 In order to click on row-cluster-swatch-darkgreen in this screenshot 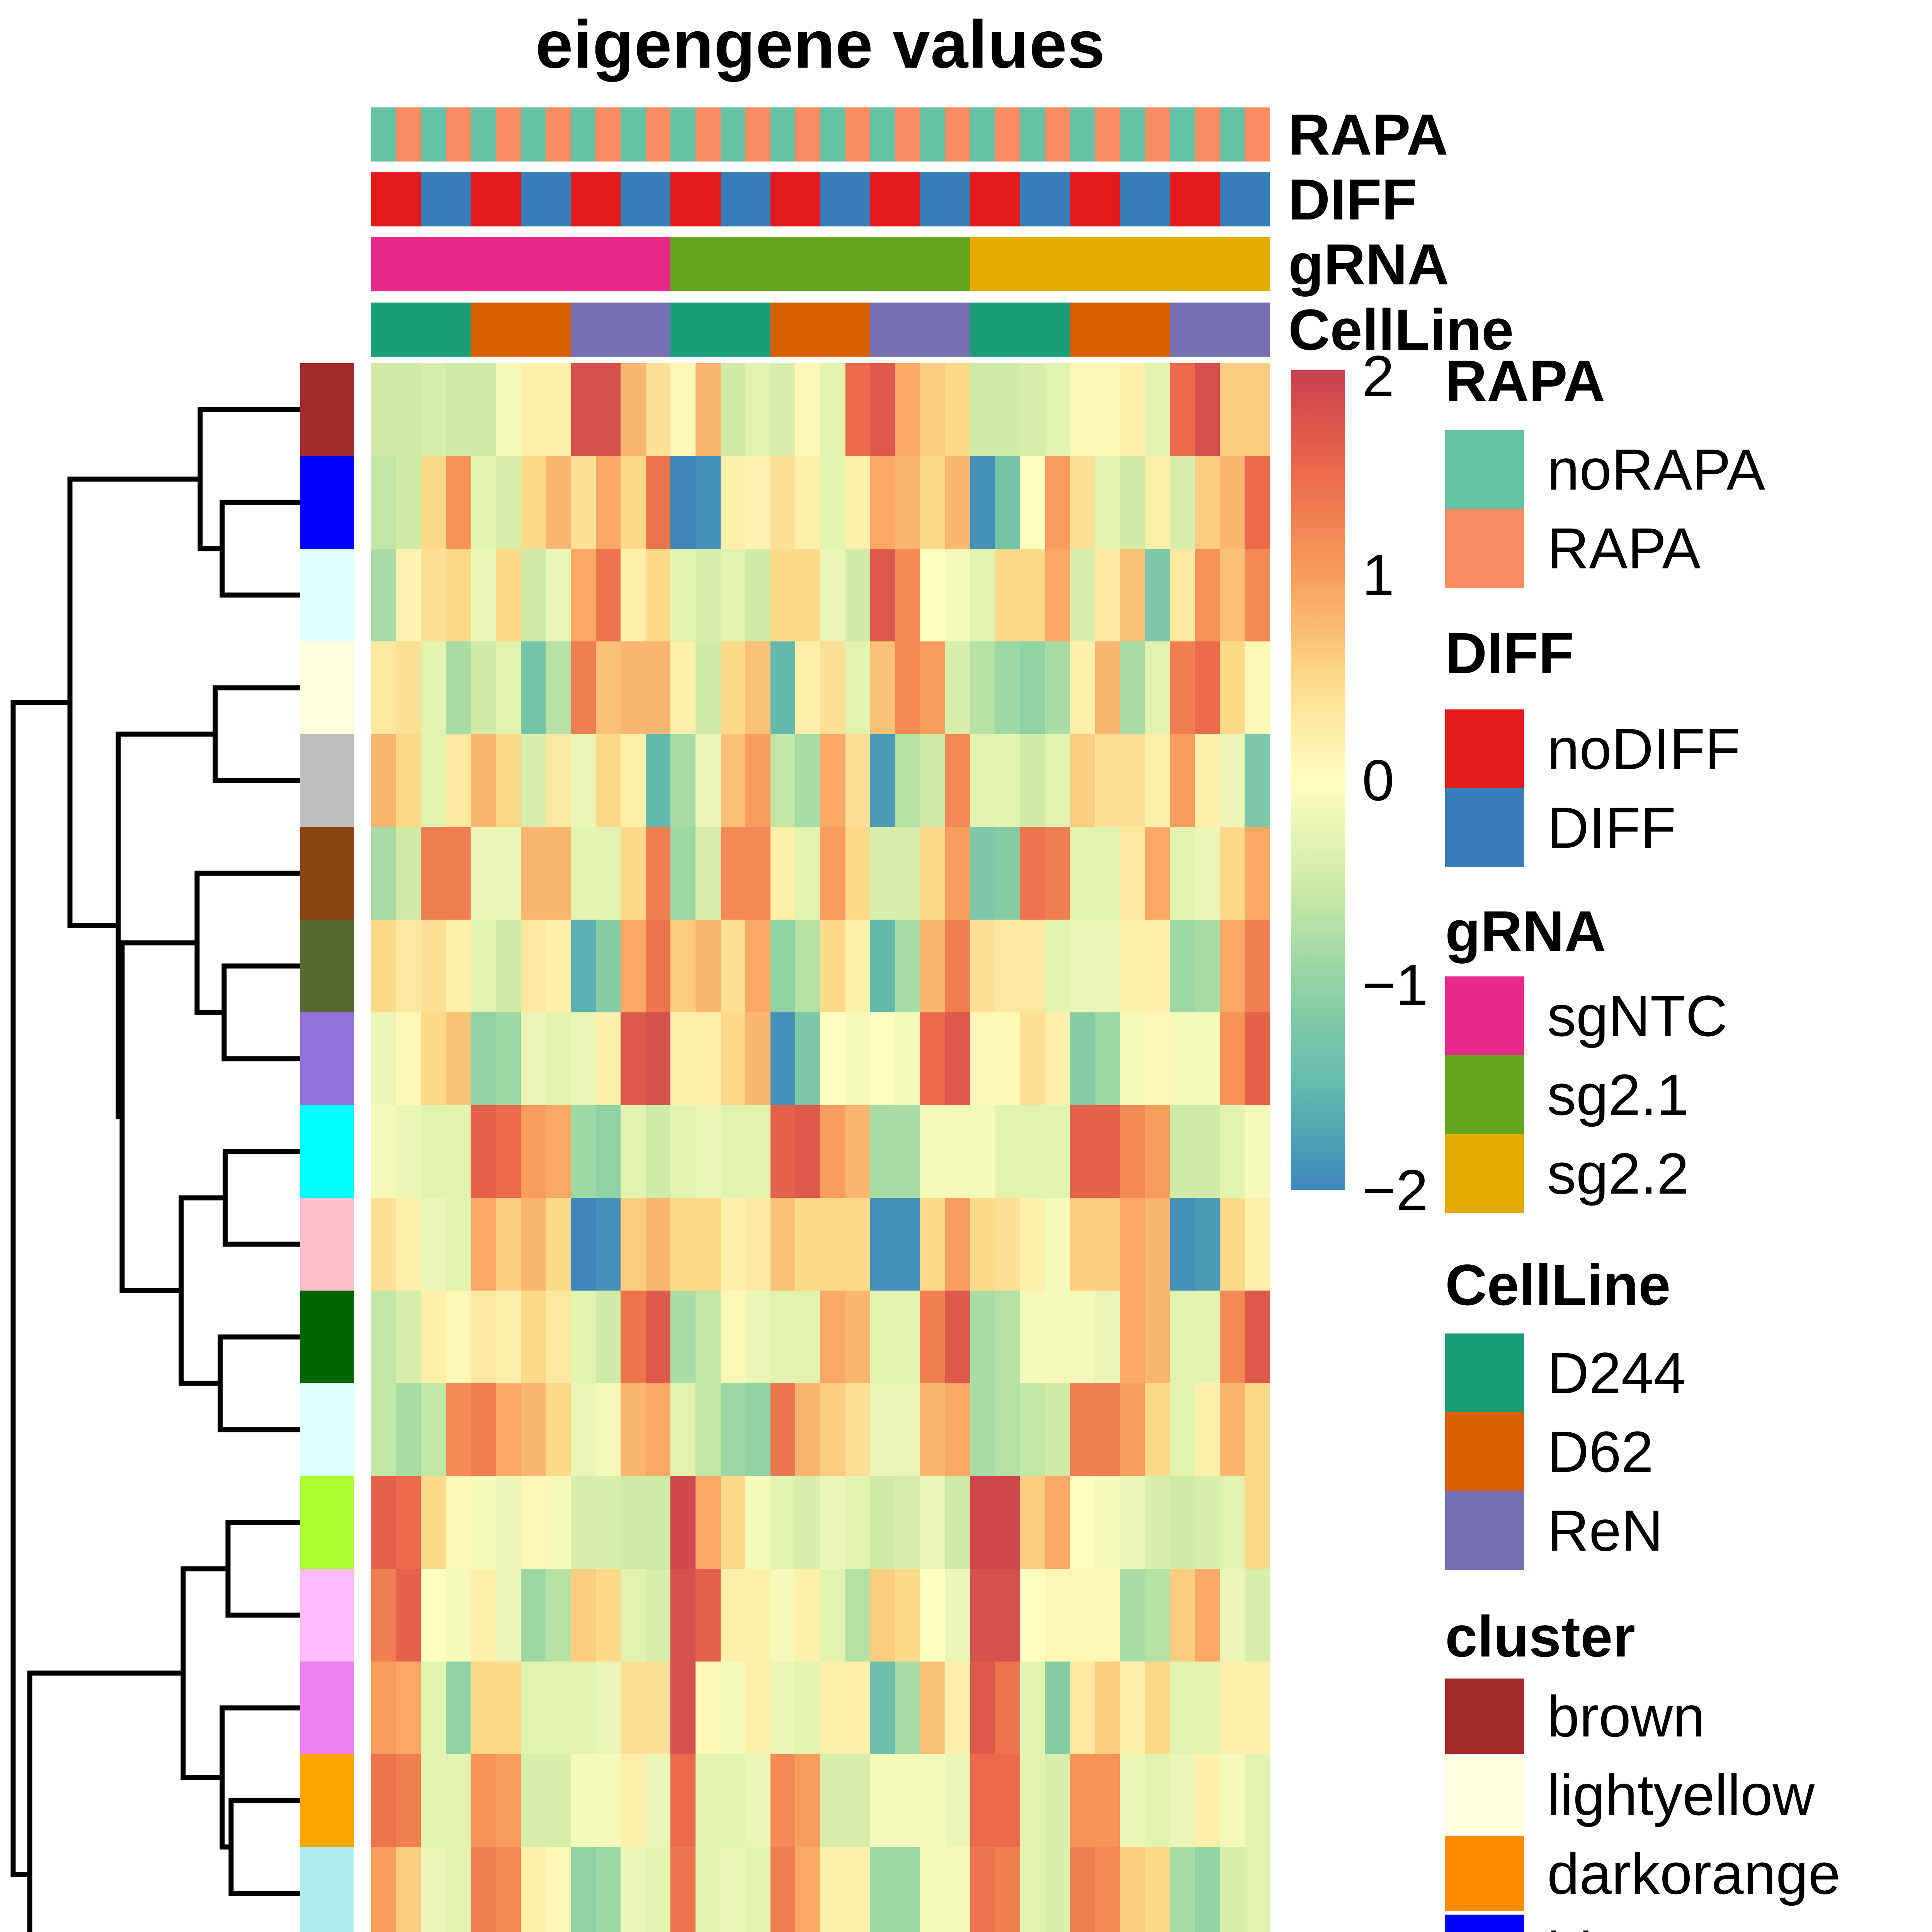, I will do `click(327, 1337)`.